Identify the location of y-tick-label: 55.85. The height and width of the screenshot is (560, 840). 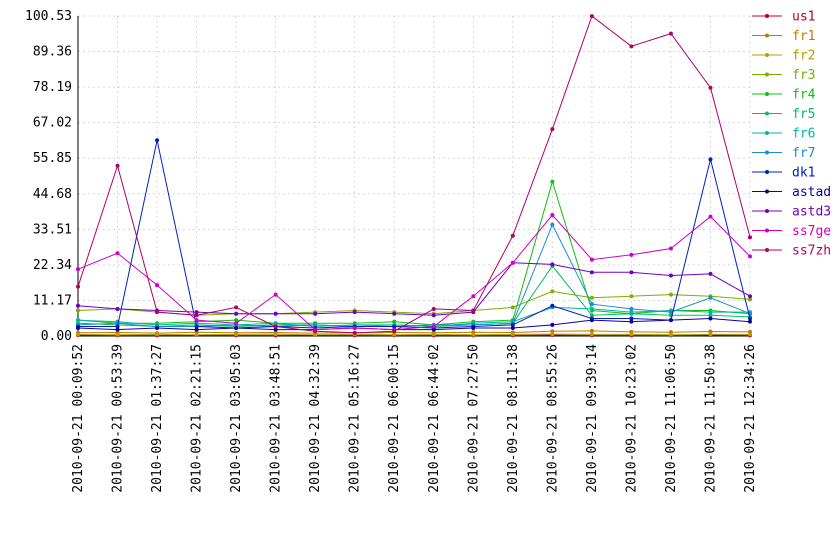
(52, 158).